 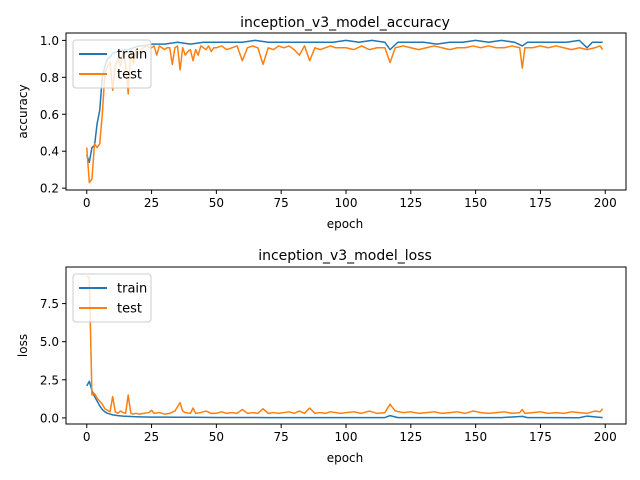 I want to click on loss-x-tick-label: 50, so click(x=216, y=437).